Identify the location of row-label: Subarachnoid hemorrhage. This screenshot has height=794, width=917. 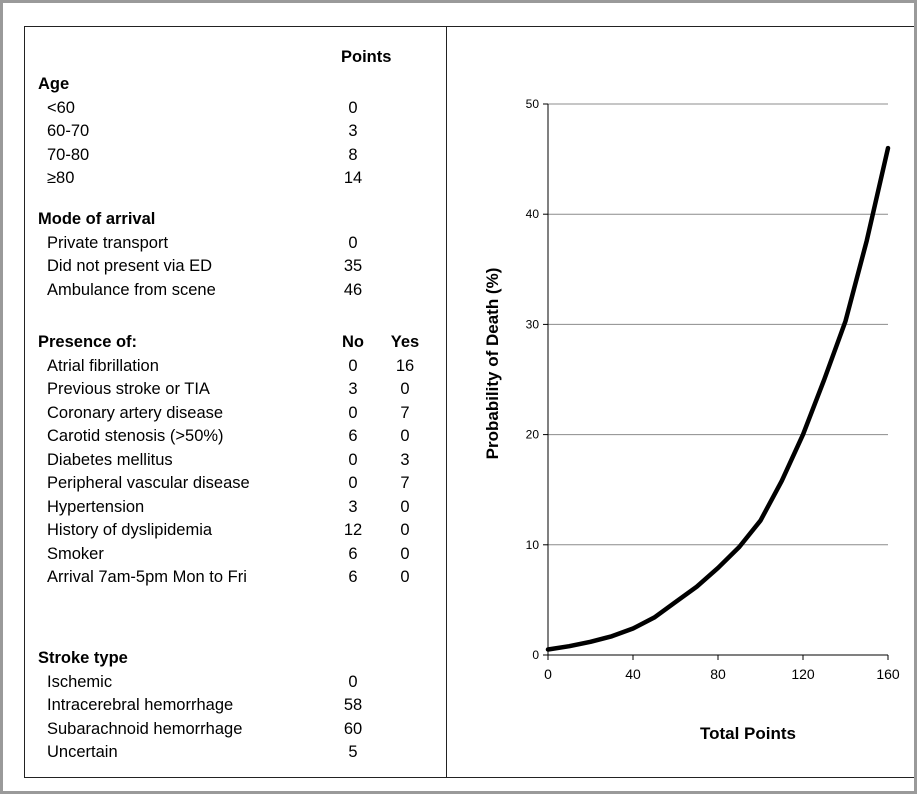
(145, 728).